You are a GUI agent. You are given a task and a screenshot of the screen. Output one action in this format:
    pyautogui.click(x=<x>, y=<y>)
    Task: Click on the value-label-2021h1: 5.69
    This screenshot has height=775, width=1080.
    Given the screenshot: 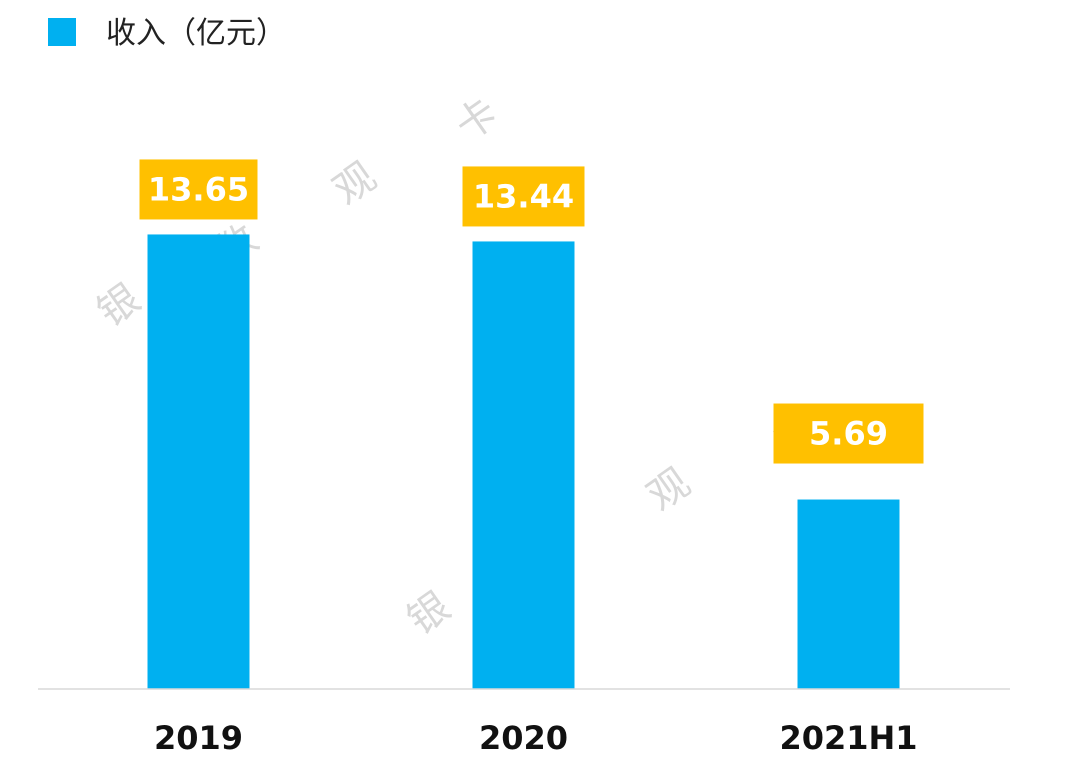 What is the action you would take?
    pyautogui.click(x=848, y=434)
    